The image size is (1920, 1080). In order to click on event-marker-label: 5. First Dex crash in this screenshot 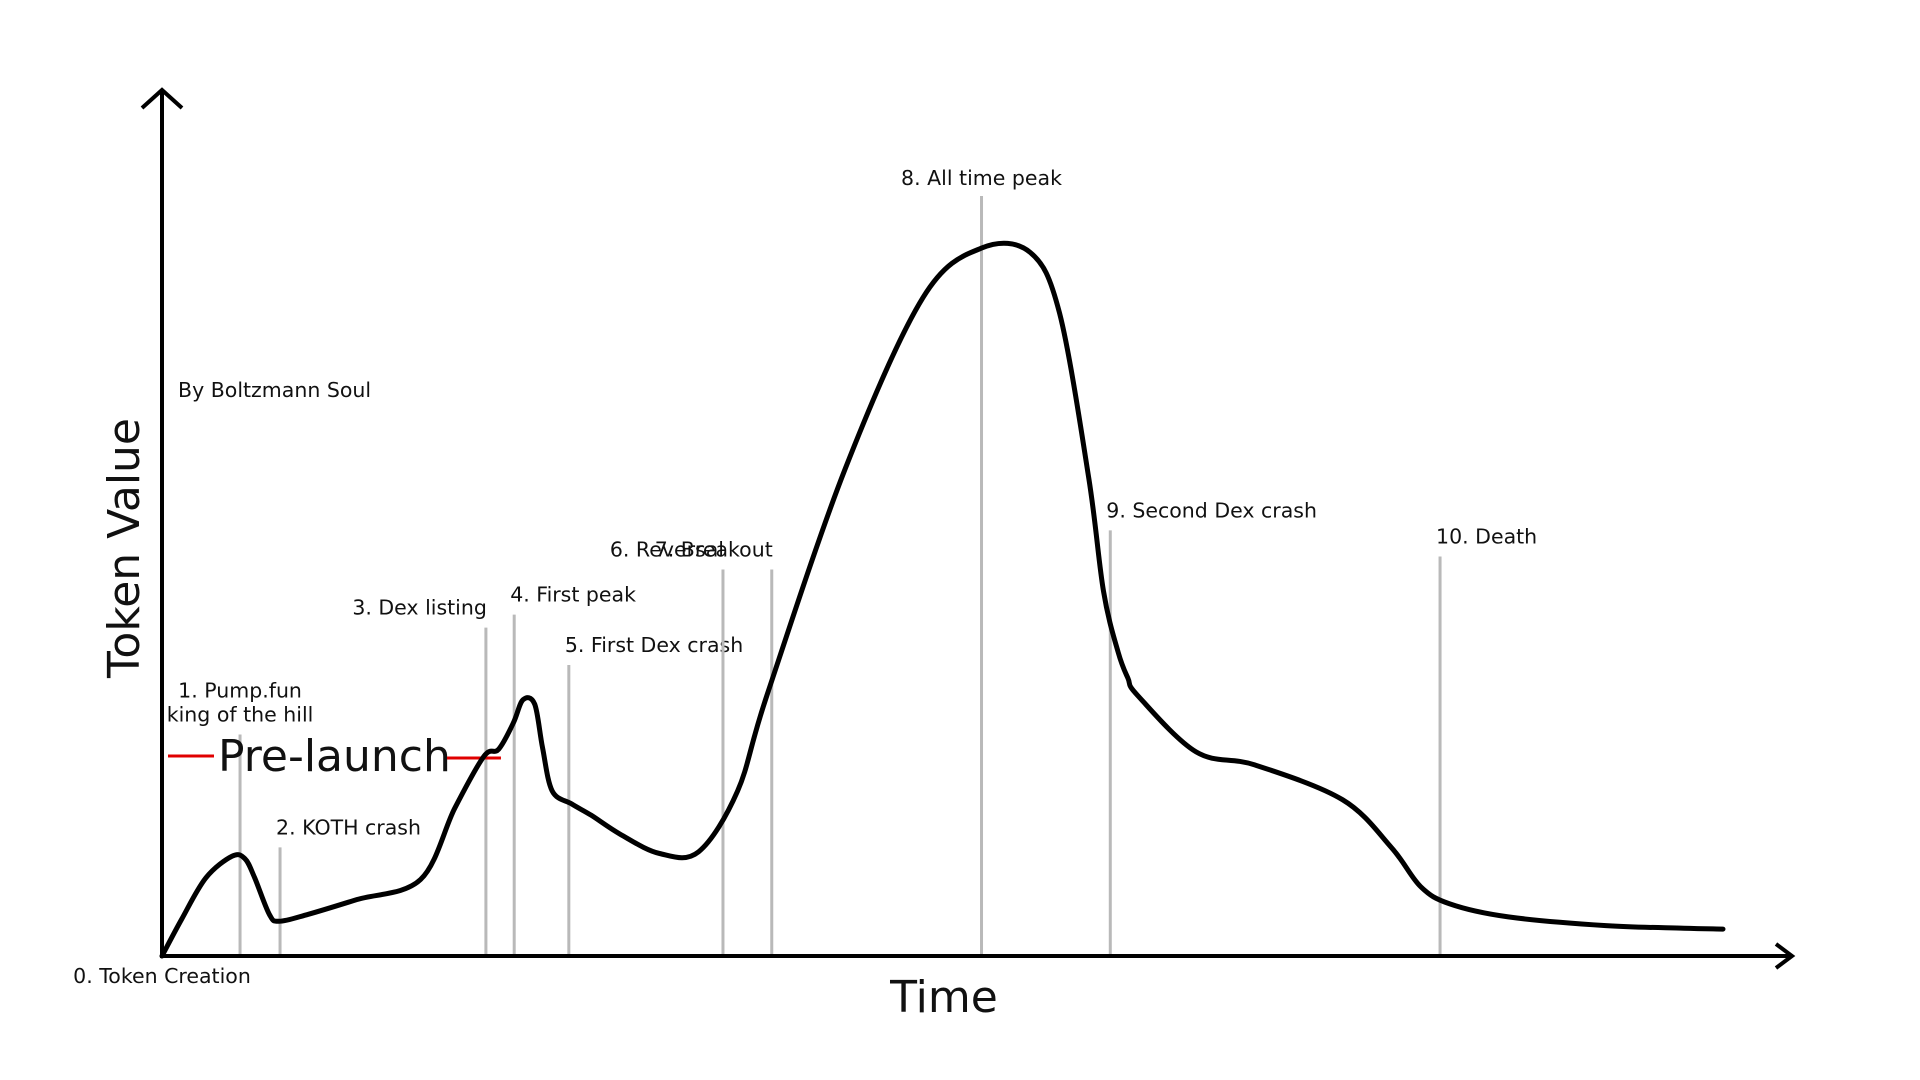, I will do `click(654, 645)`.